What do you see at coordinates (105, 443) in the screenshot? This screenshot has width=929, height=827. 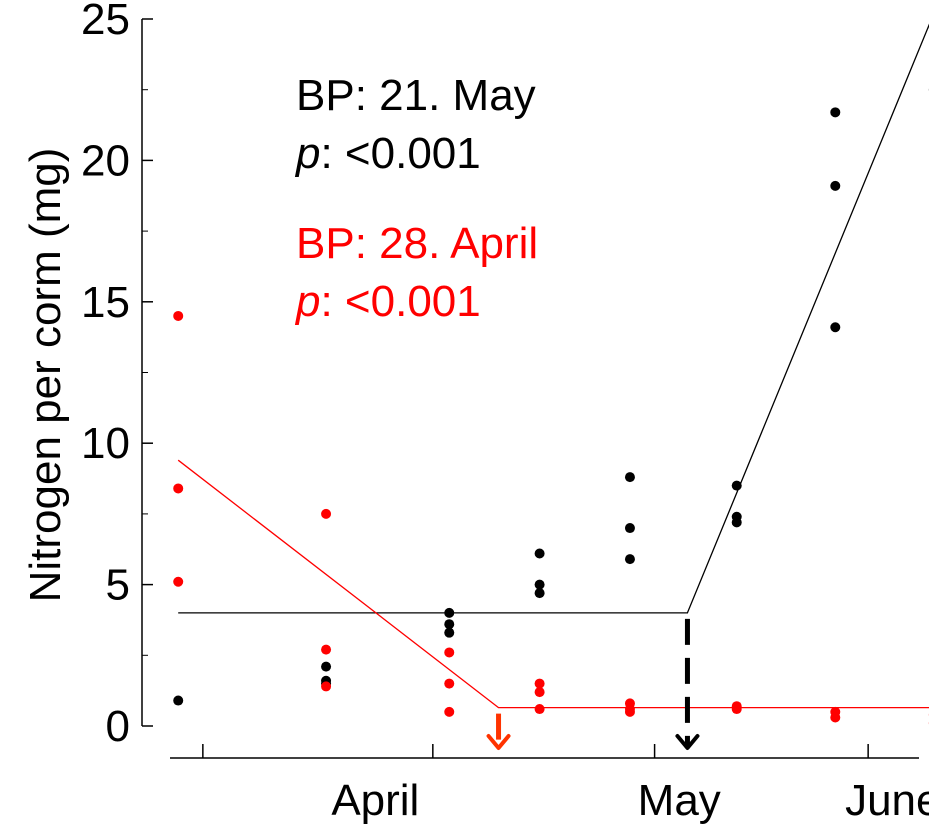 I see `y-tick-label: 10` at bounding box center [105, 443].